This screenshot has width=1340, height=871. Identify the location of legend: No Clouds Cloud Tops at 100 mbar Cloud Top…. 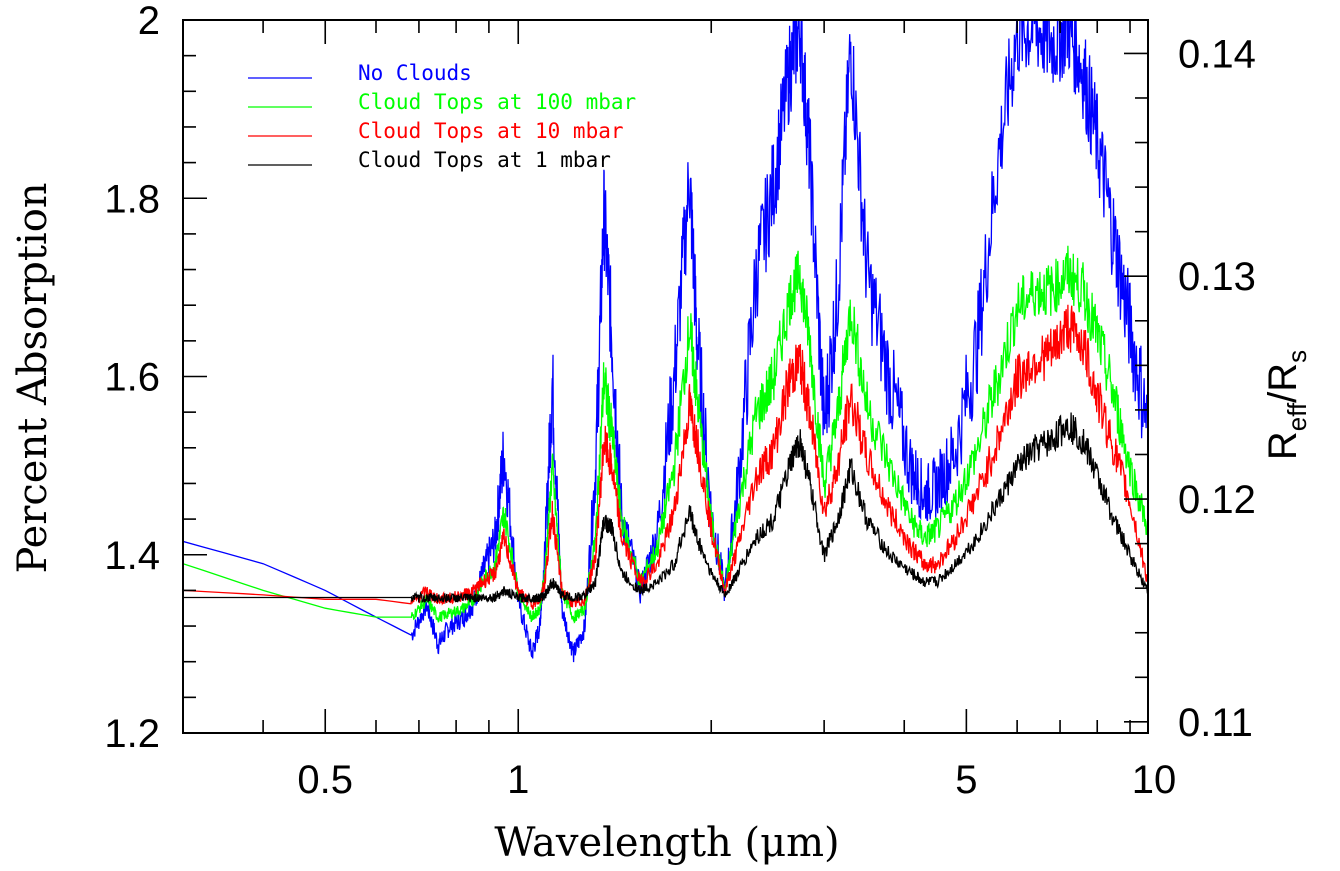
(442, 116).